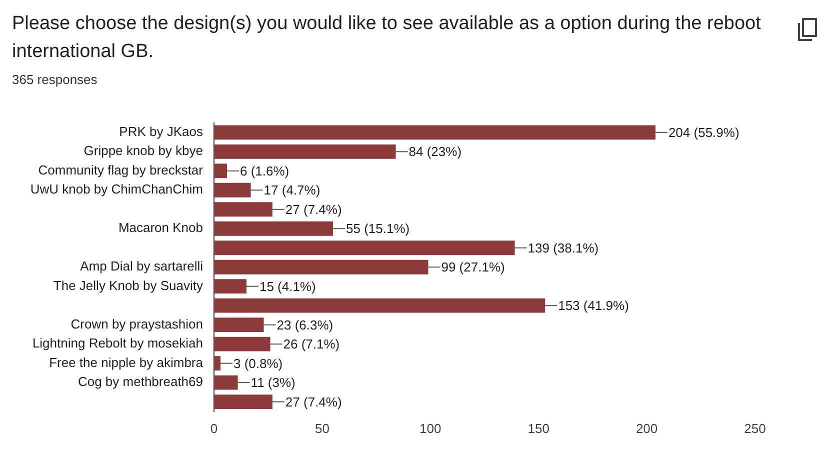 This screenshot has height=453, width=828. What do you see at coordinates (161, 131) in the screenshot?
I see `y-tick-label: PRK by JKaos` at bounding box center [161, 131].